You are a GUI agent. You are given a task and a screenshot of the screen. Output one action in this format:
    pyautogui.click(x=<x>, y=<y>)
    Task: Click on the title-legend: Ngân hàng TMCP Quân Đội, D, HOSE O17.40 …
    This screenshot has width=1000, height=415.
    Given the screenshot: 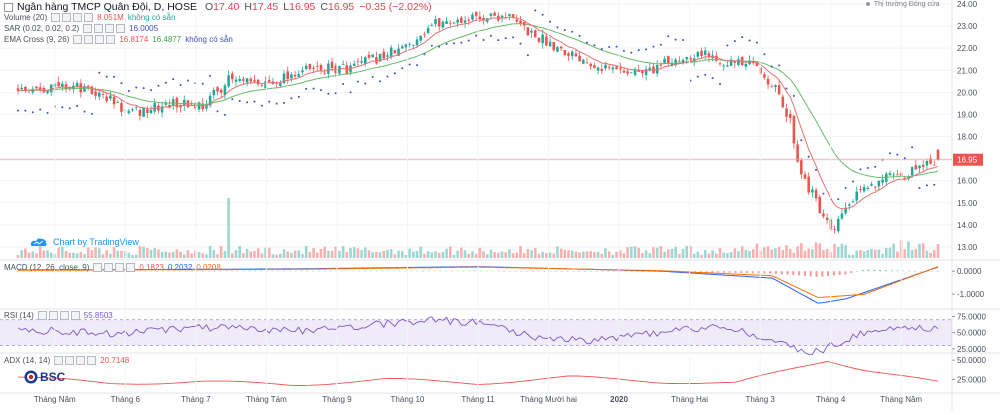 What is the action you would take?
    pyautogui.click(x=218, y=7)
    